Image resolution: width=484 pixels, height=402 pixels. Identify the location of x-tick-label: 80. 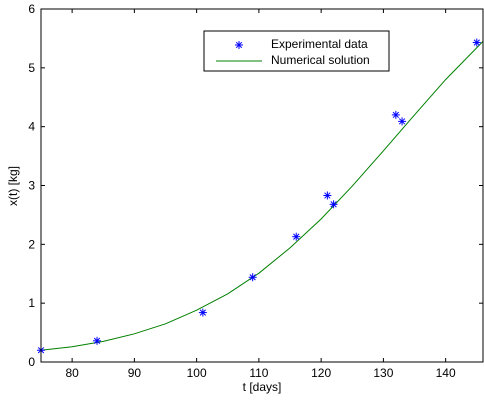
(72, 373).